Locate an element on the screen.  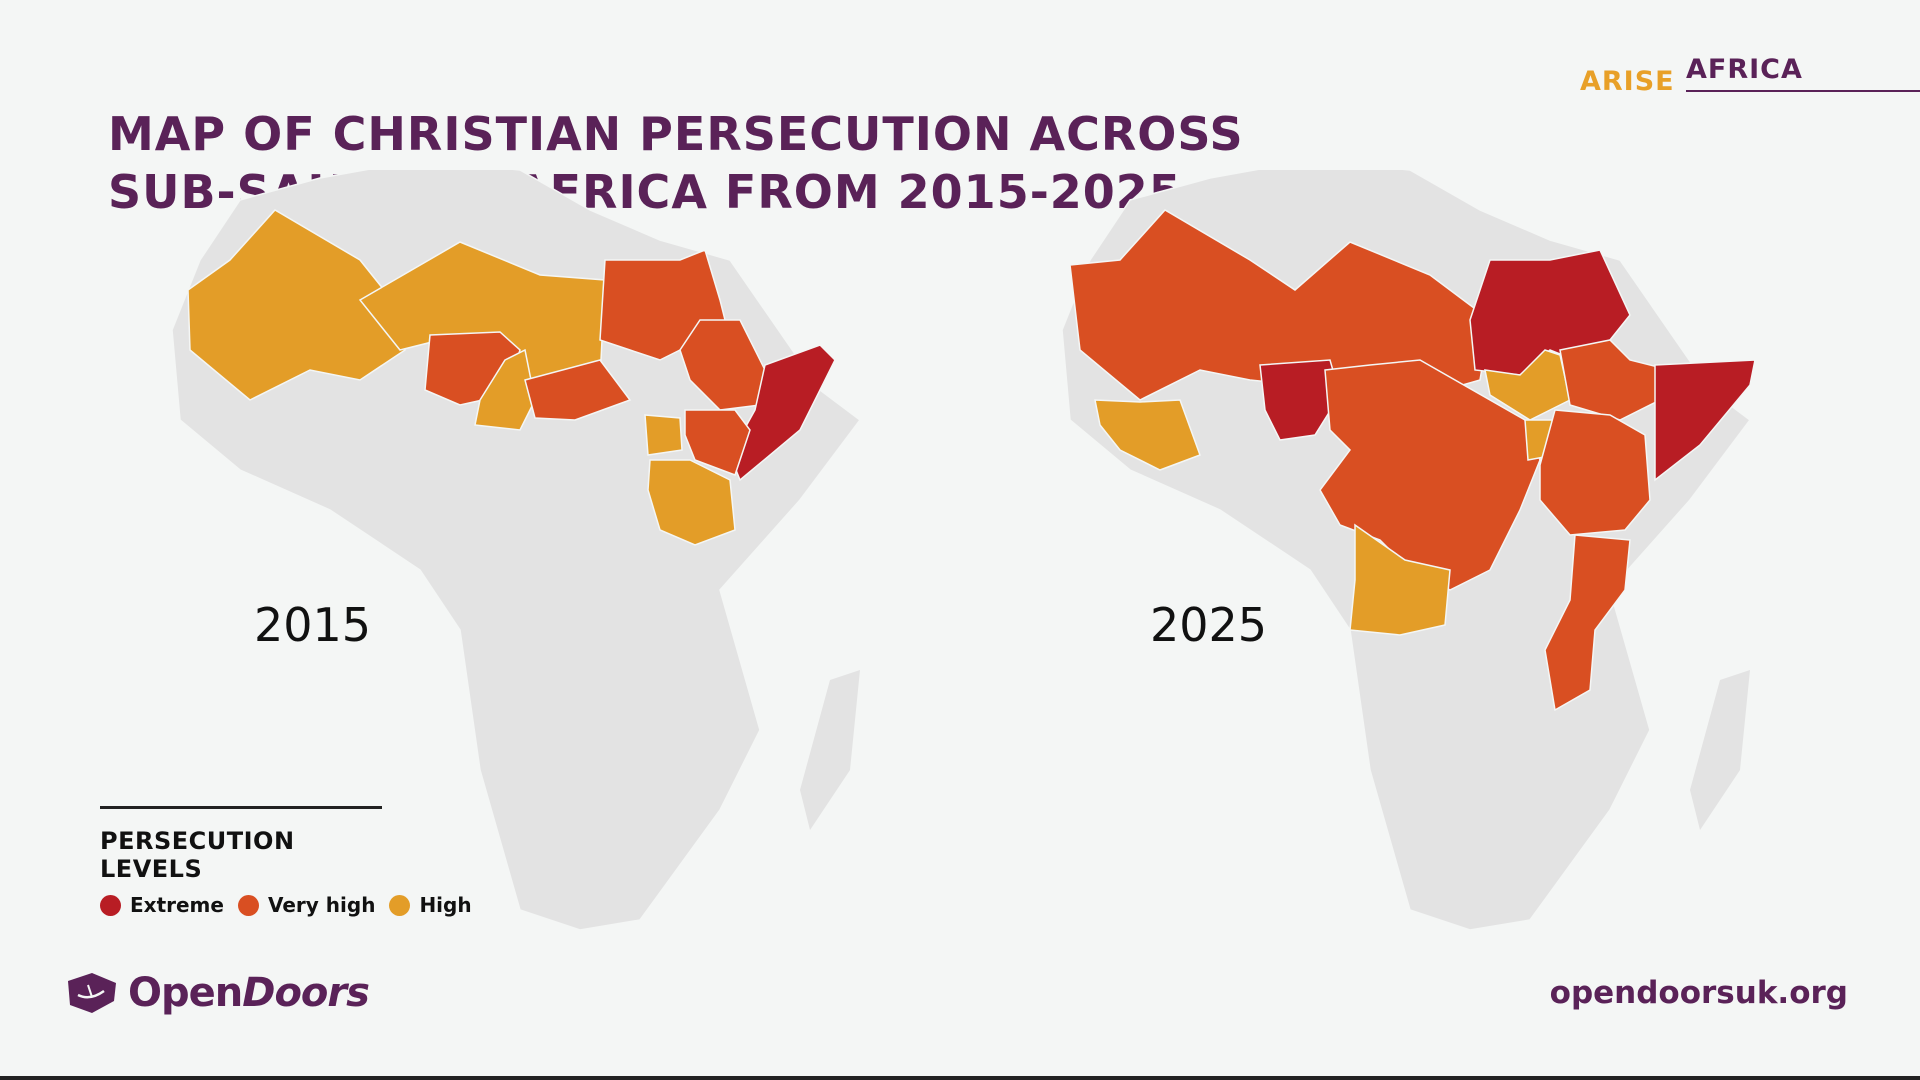
legend-label-high: High is located at coordinates (445, 905).